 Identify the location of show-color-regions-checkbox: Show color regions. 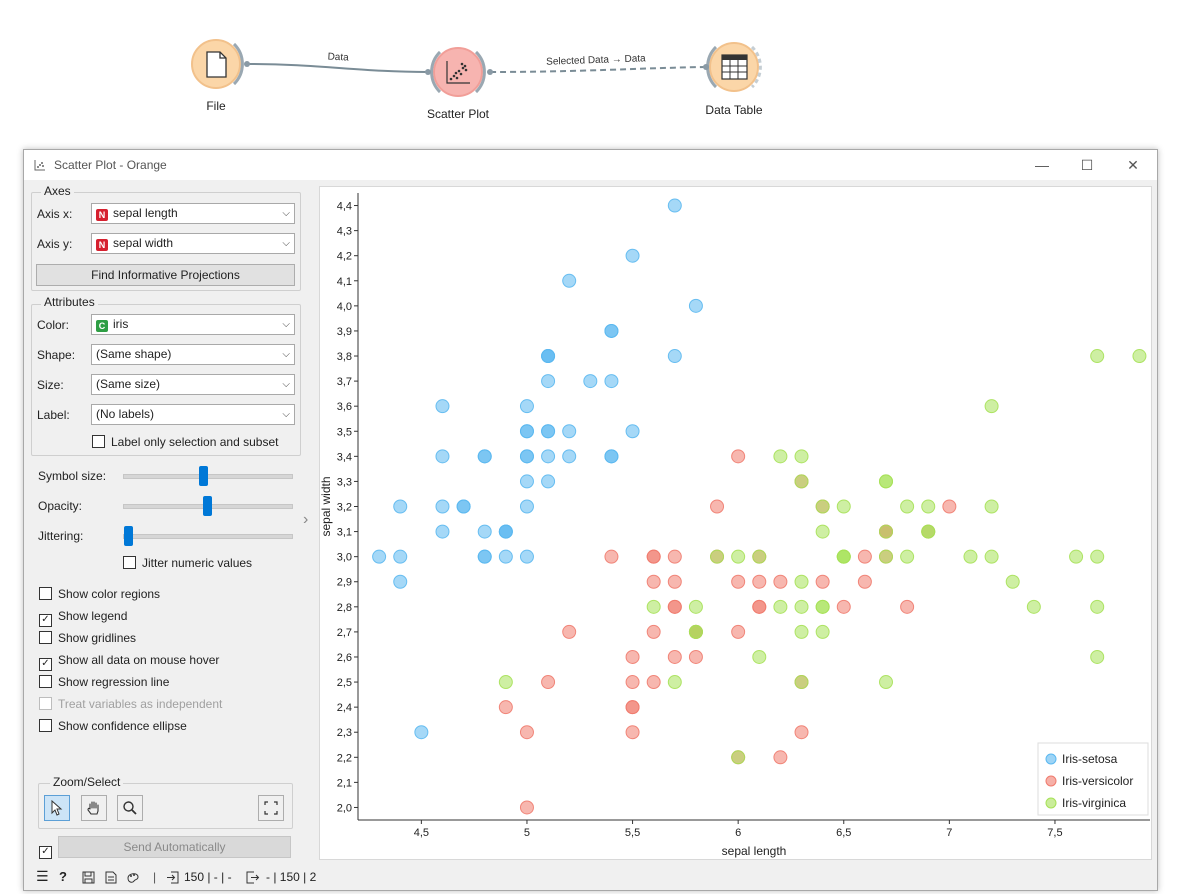
(99, 594).